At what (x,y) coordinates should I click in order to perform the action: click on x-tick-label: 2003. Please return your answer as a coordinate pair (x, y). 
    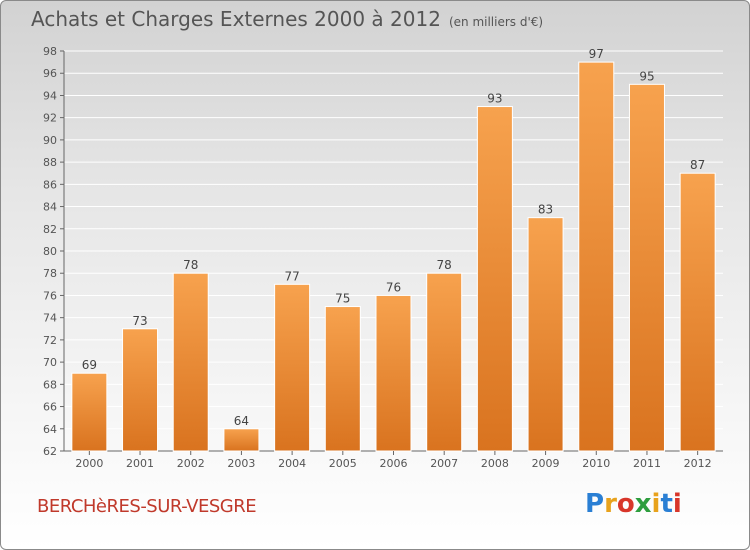
    Looking at the image, I should click on (241, 463).